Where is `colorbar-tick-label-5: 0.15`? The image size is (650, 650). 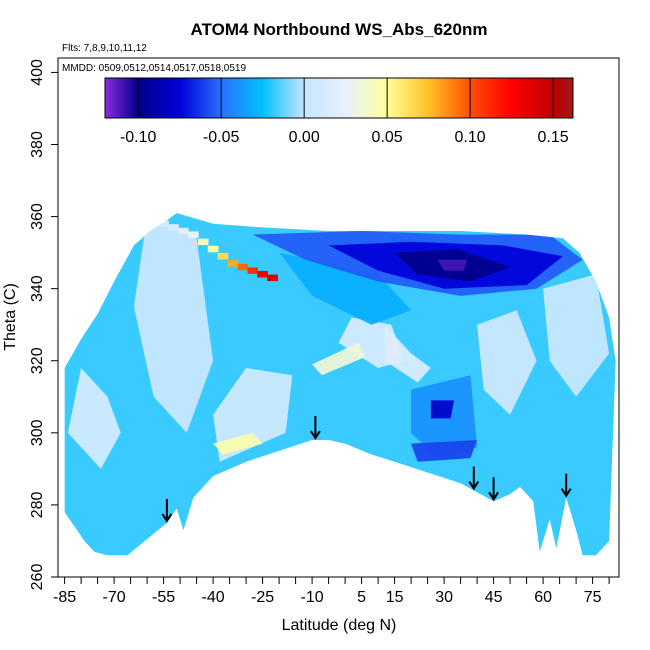
colorbar-tick-label-5: 0.15 is located at coordinates (553, 137).